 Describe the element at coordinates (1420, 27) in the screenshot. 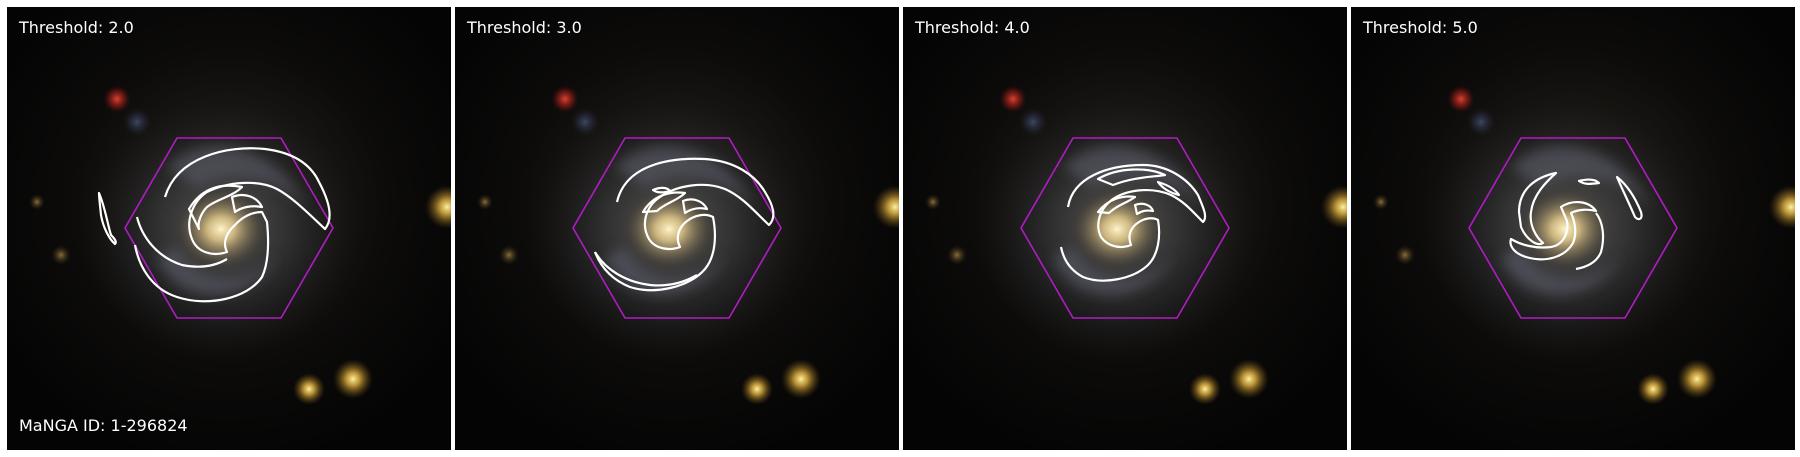

I see `threshold-label: Threshold: 5.0` at that location.